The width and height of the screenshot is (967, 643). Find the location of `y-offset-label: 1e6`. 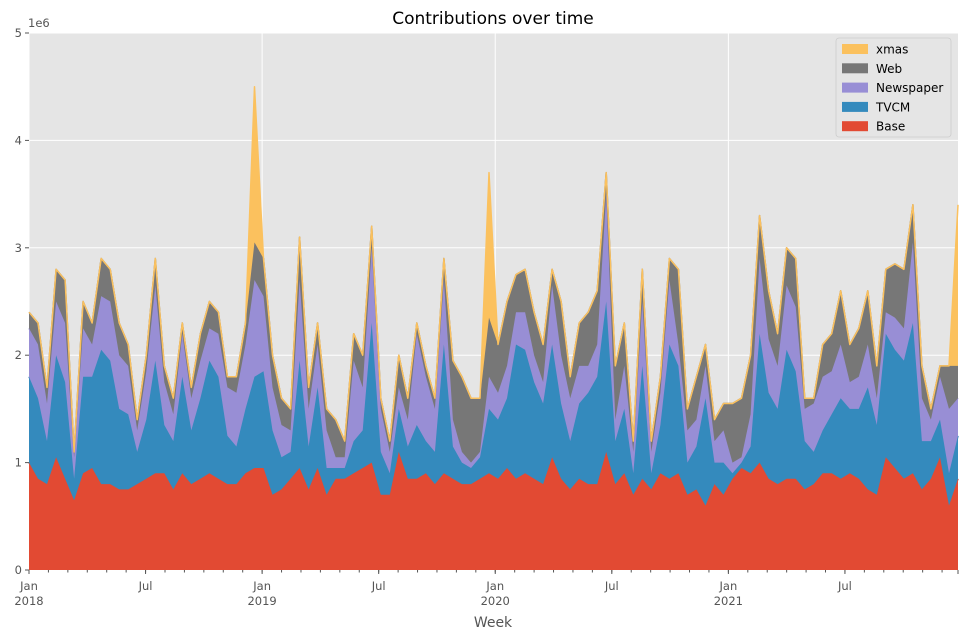

y-offset-label: 1e6 is located at coordinates (39, 23).